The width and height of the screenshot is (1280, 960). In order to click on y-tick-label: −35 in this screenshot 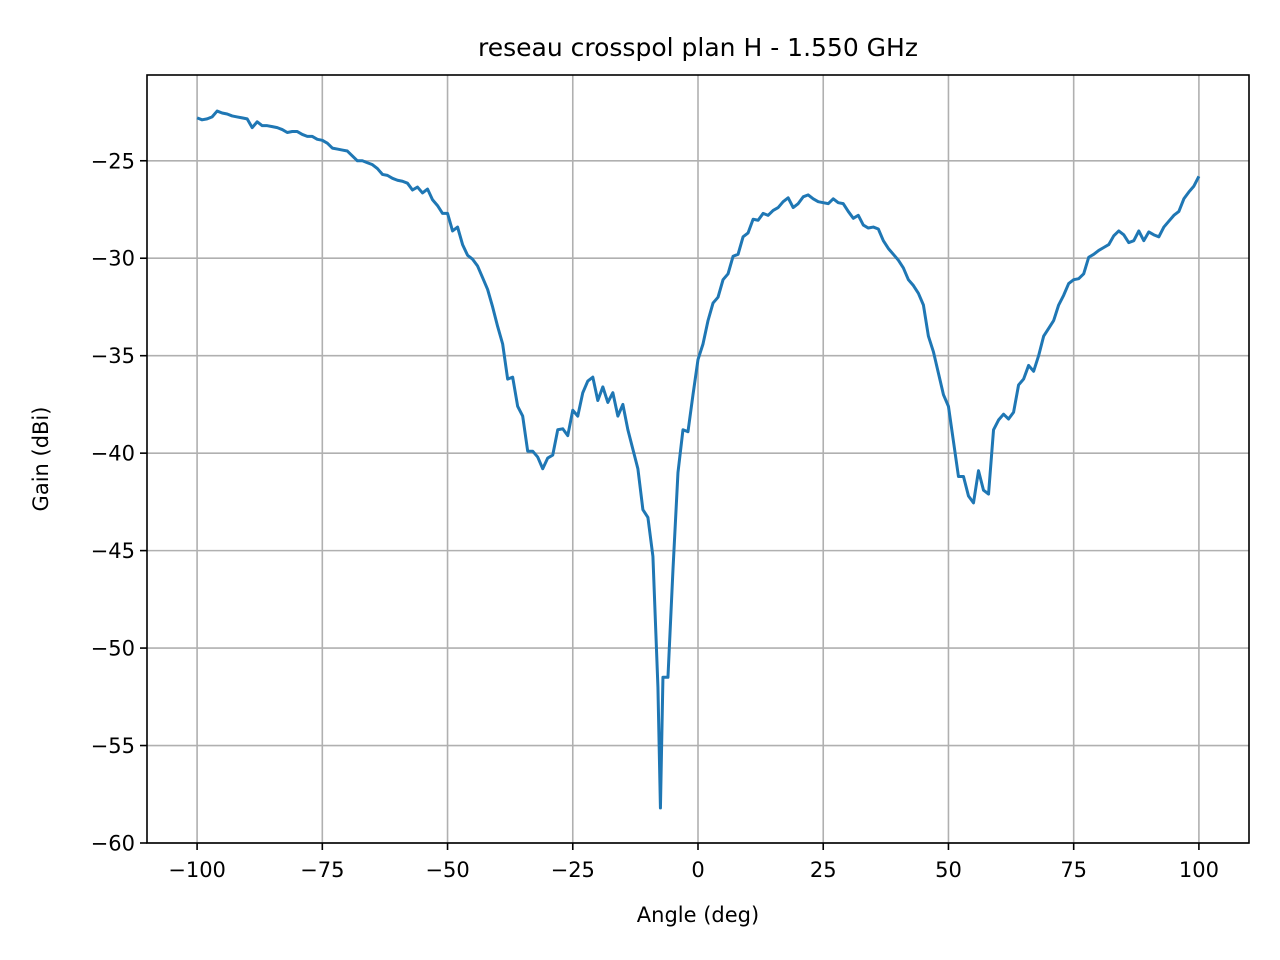, I will do `click(113, 356)`.